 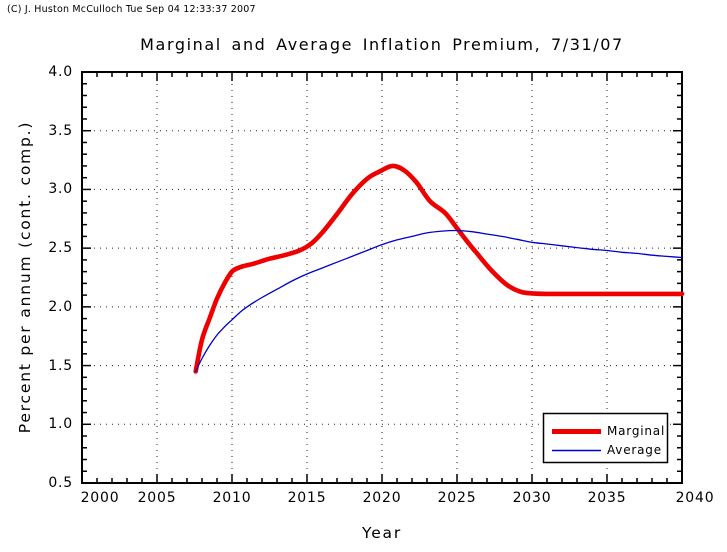 I want to click on y-tick-label: 4.0, so click(x=60, y=72).